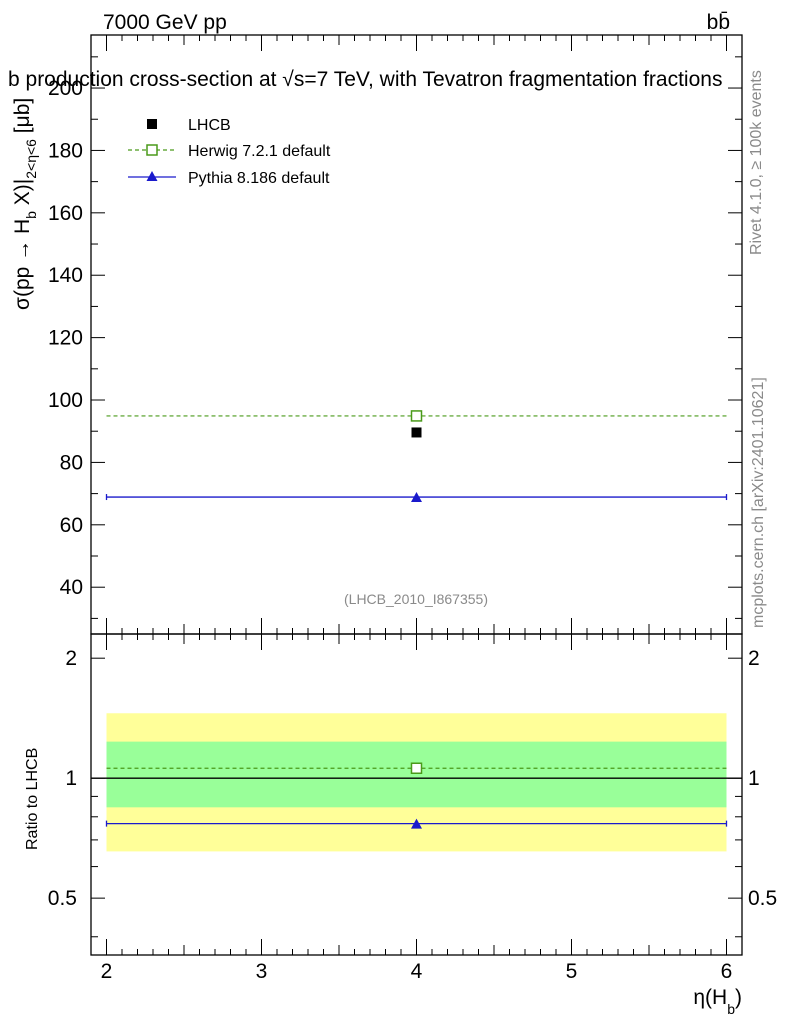 Image resolution: width=786 pixels, height=1024 pixels. Describe the element at coordinates (71, 525) in the screenshot. I see `y-tick-label: 60` at that location.